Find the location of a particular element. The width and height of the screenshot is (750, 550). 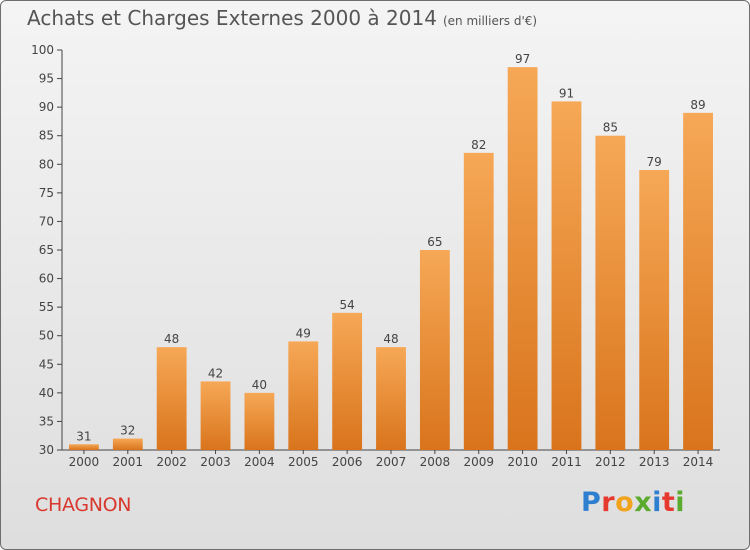

bar-2014 is located at coordinates (698, 281).